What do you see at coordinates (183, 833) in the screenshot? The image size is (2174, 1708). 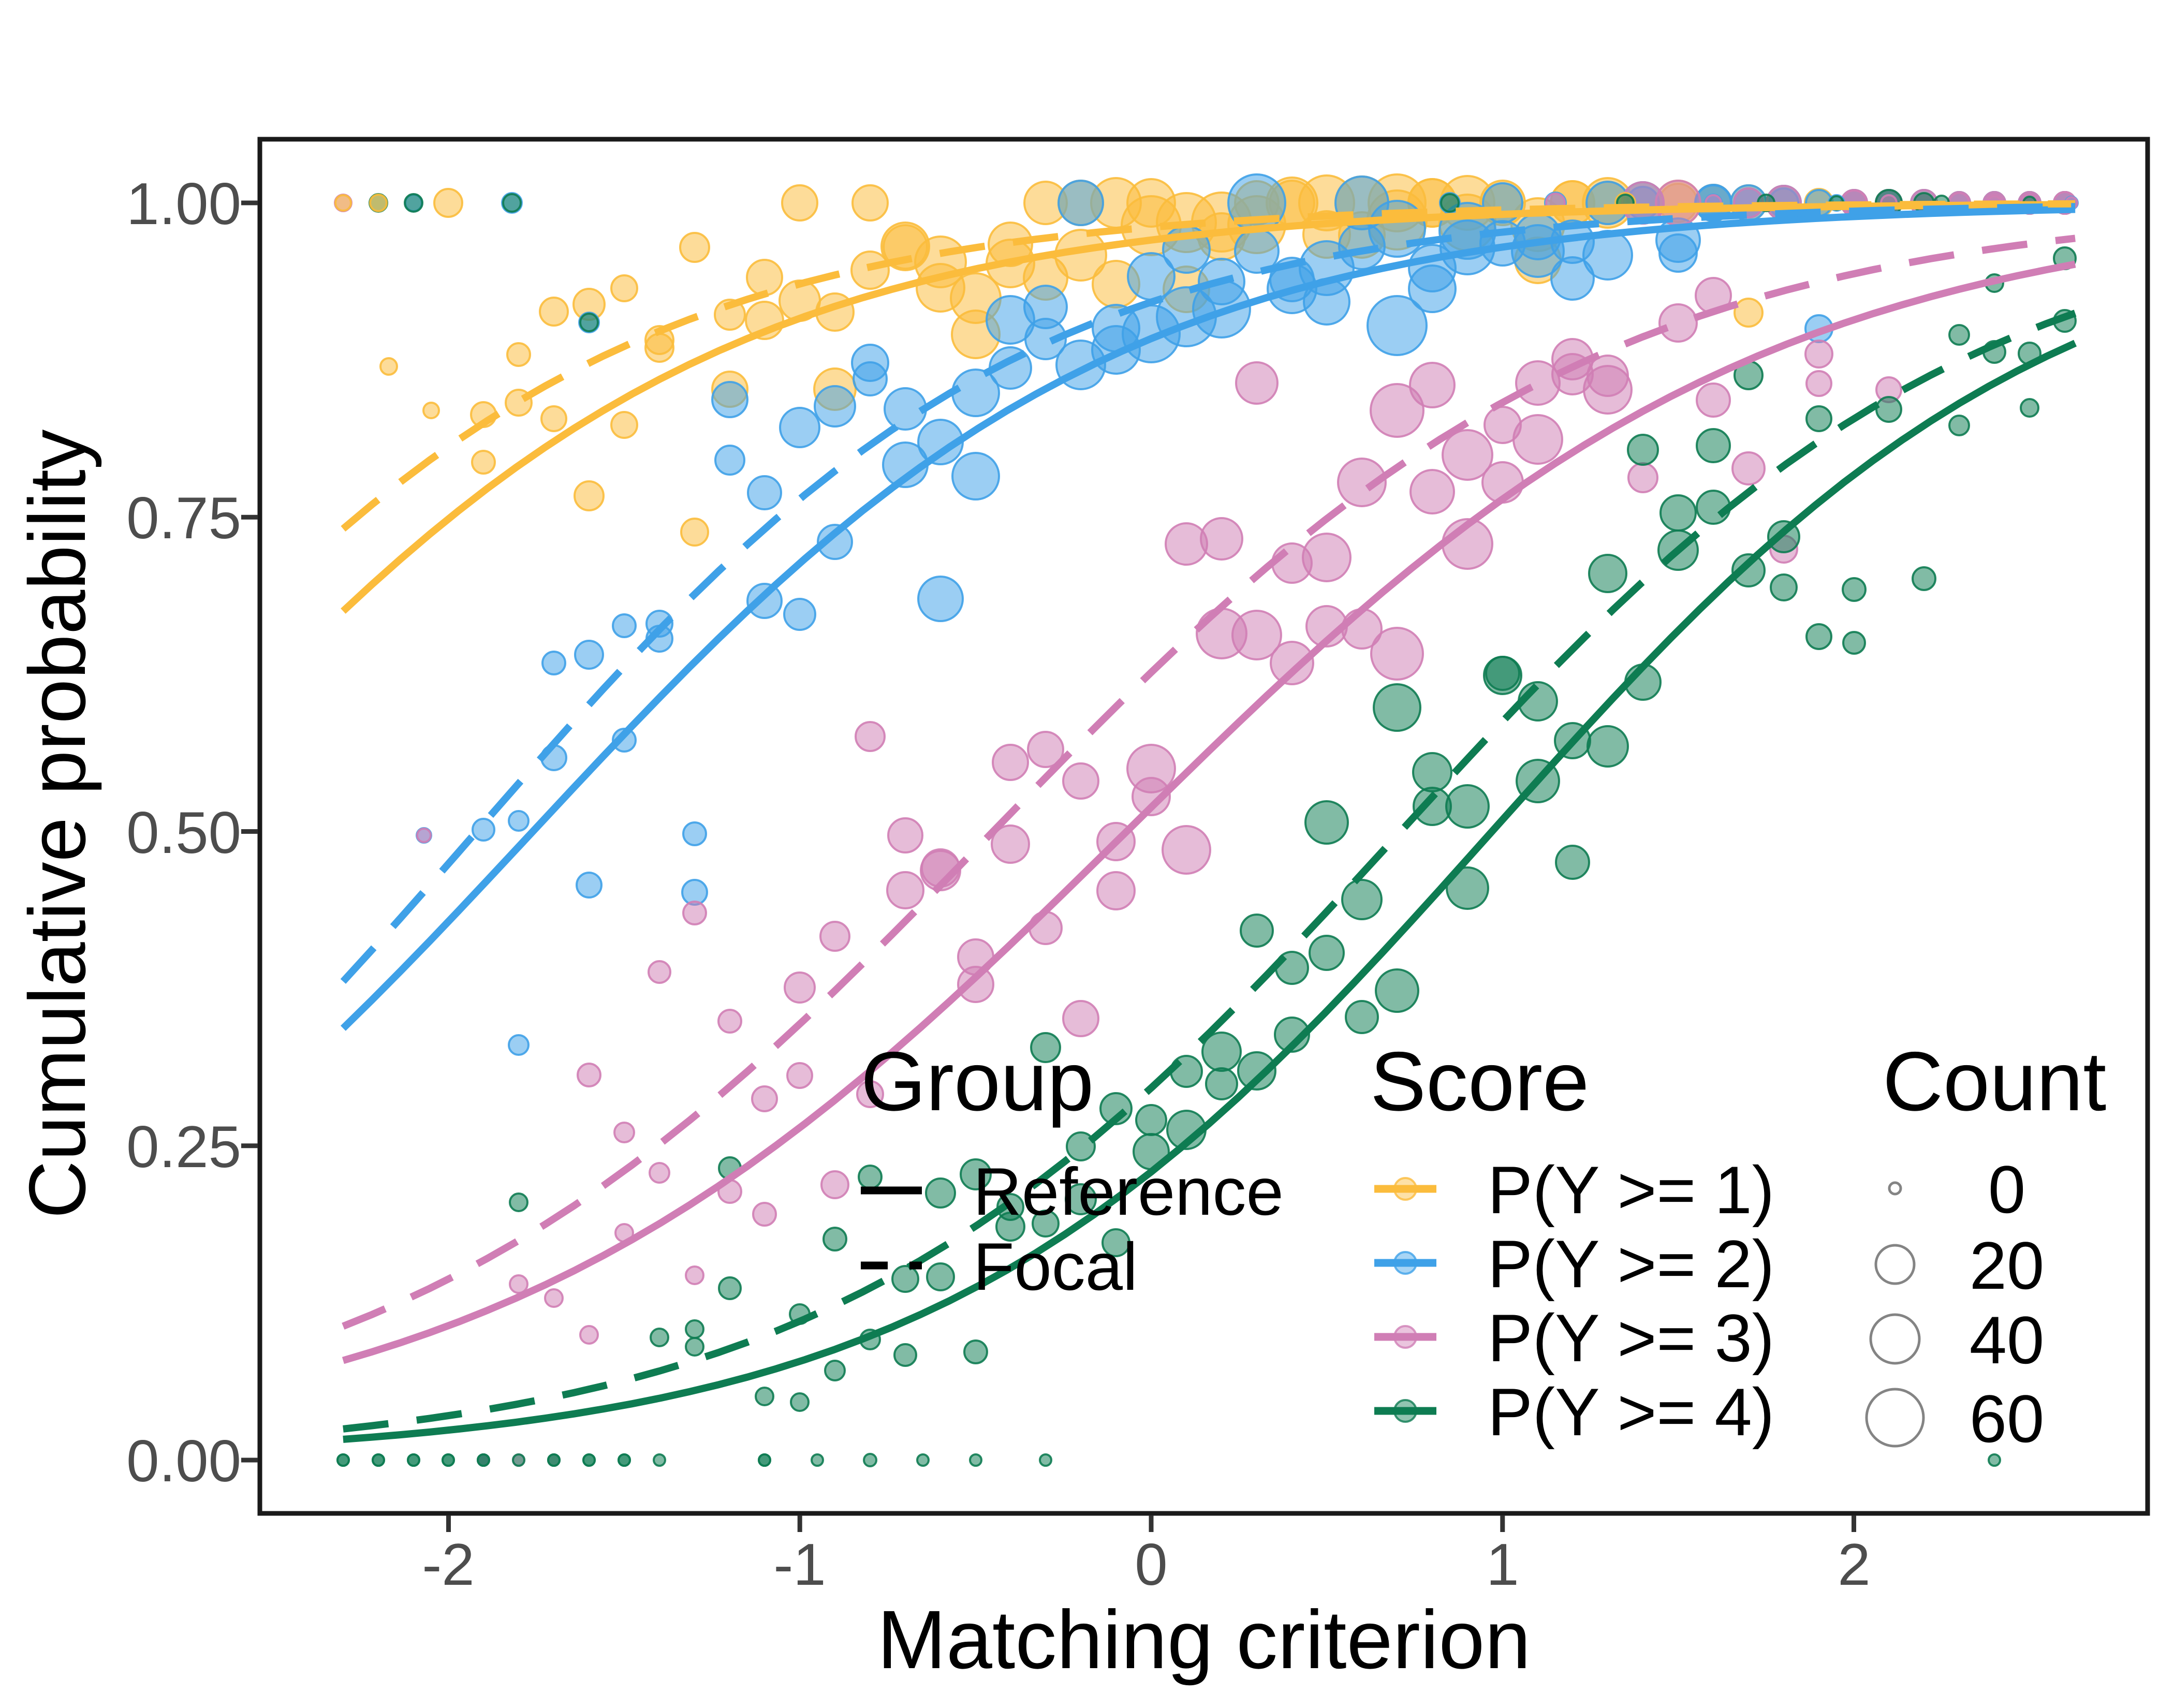 I see `svg-text: 0.50` at bounding box center [183, 833].